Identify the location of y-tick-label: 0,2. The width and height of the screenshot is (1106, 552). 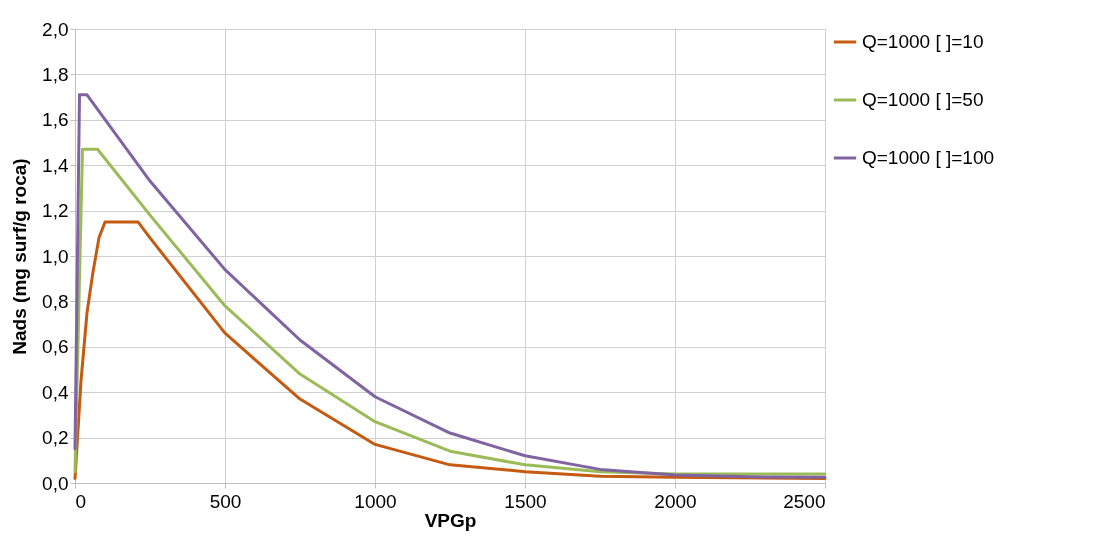
(55, 438).